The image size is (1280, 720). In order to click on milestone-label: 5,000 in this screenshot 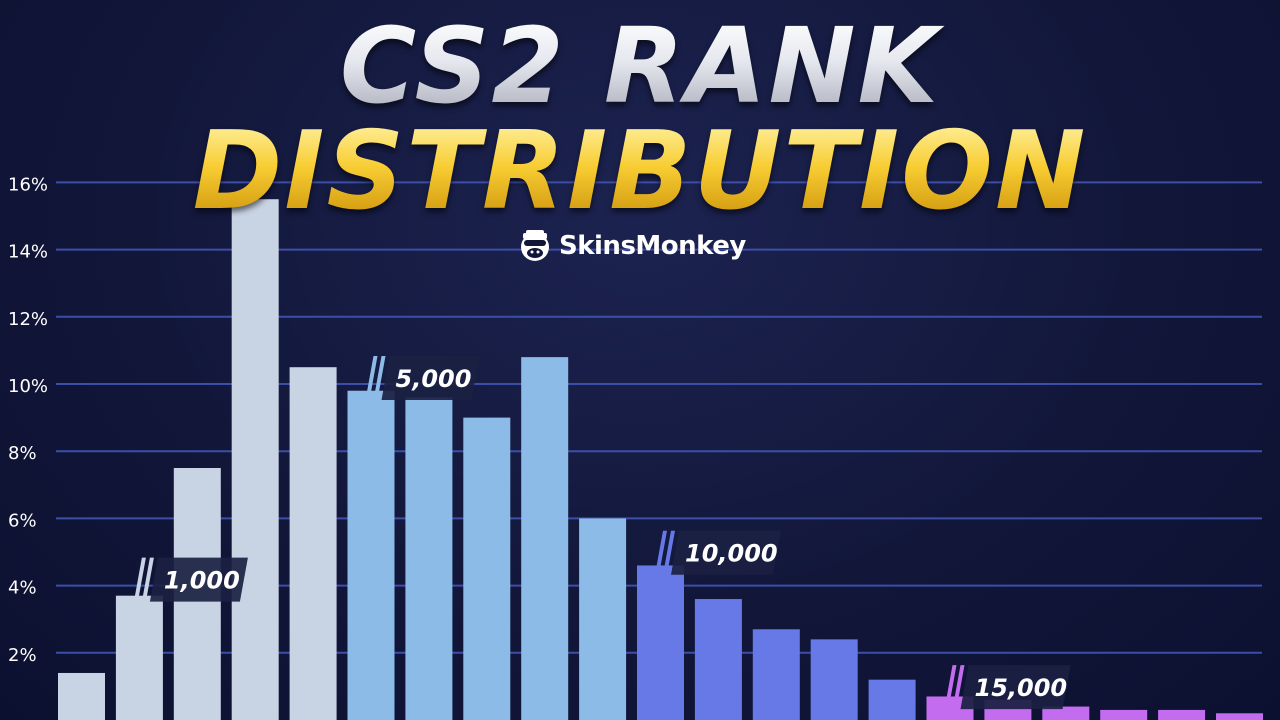, I will do `click(434, 379)`.